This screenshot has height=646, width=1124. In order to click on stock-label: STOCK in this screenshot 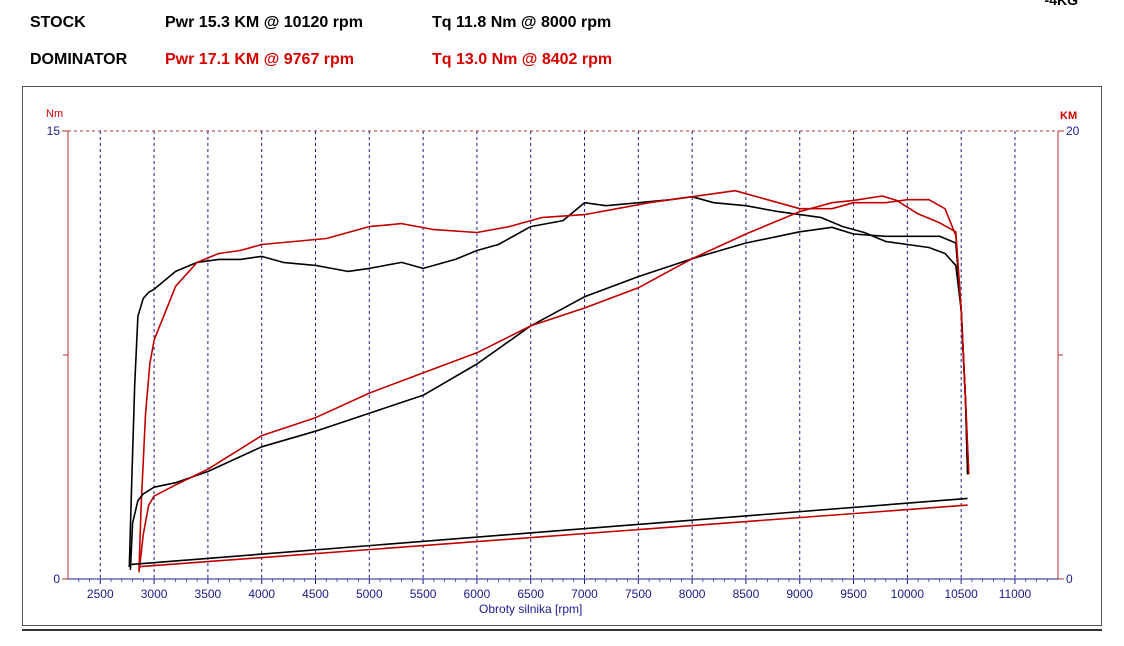, I will do `click(58, 22)`.